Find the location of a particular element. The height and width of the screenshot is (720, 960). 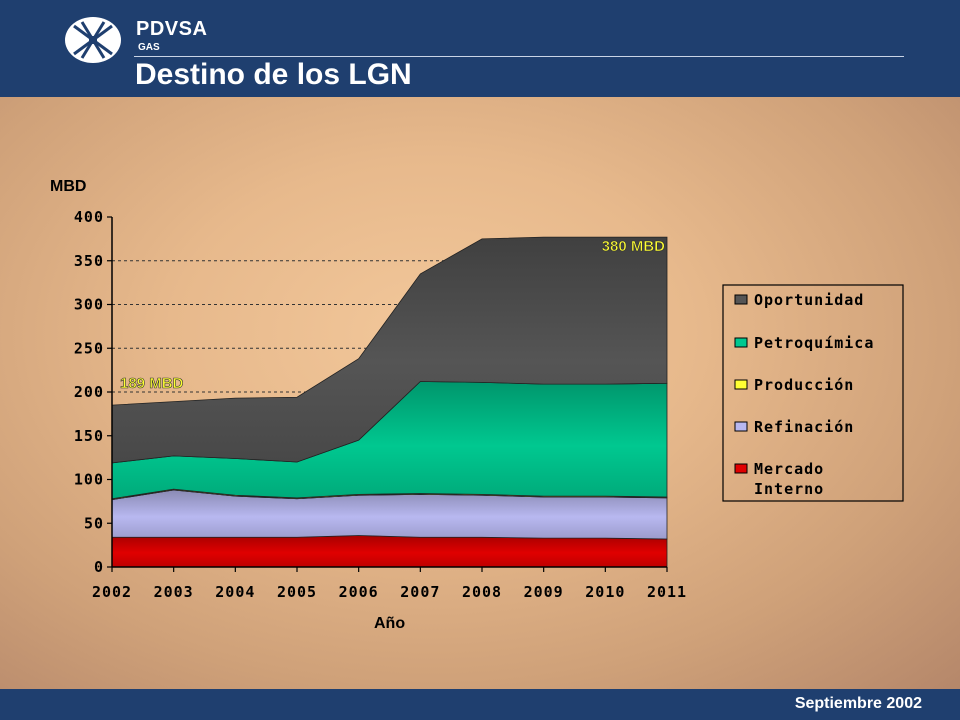

header-bar: PDVSA GAS Destino de los LGN is located at coordinates (480, 48).